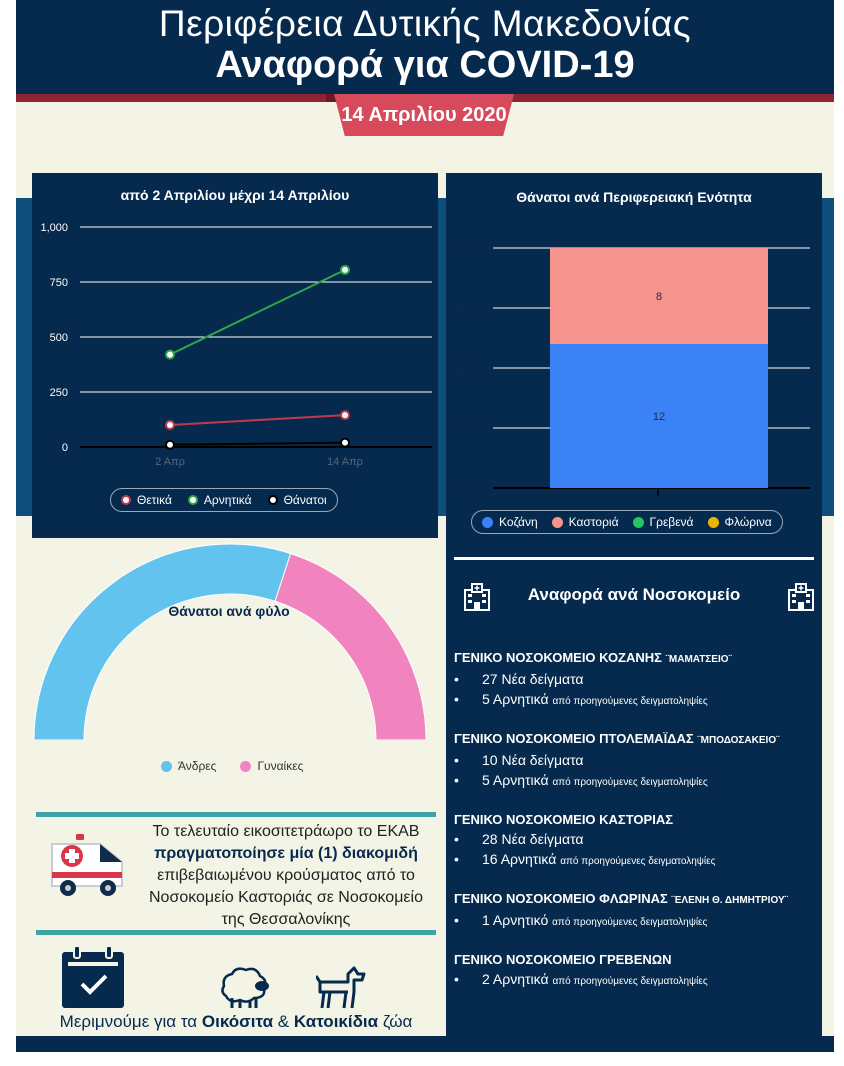 The height and width of the screenshot is (1066, 844). What do you see at coordinates (232, 766) in the screenshot?
I see `gauge-legend: Άνδρες Γυναίκες` at bounding box center [232, 766].